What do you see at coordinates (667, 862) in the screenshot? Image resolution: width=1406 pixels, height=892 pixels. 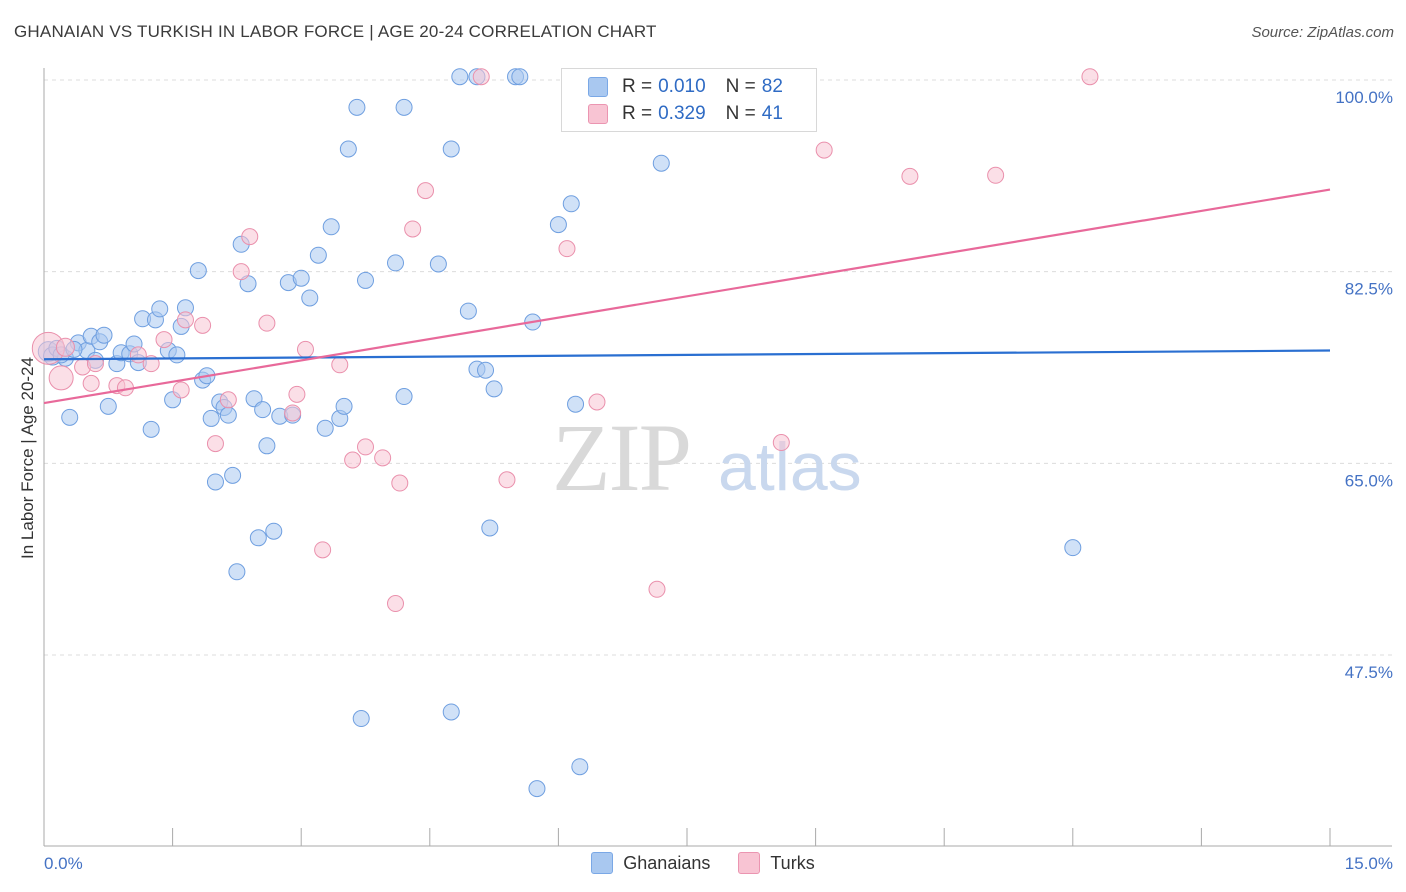 I see `legend-label-ghanaians: Ghanaians` at bounding box center [667, 862].